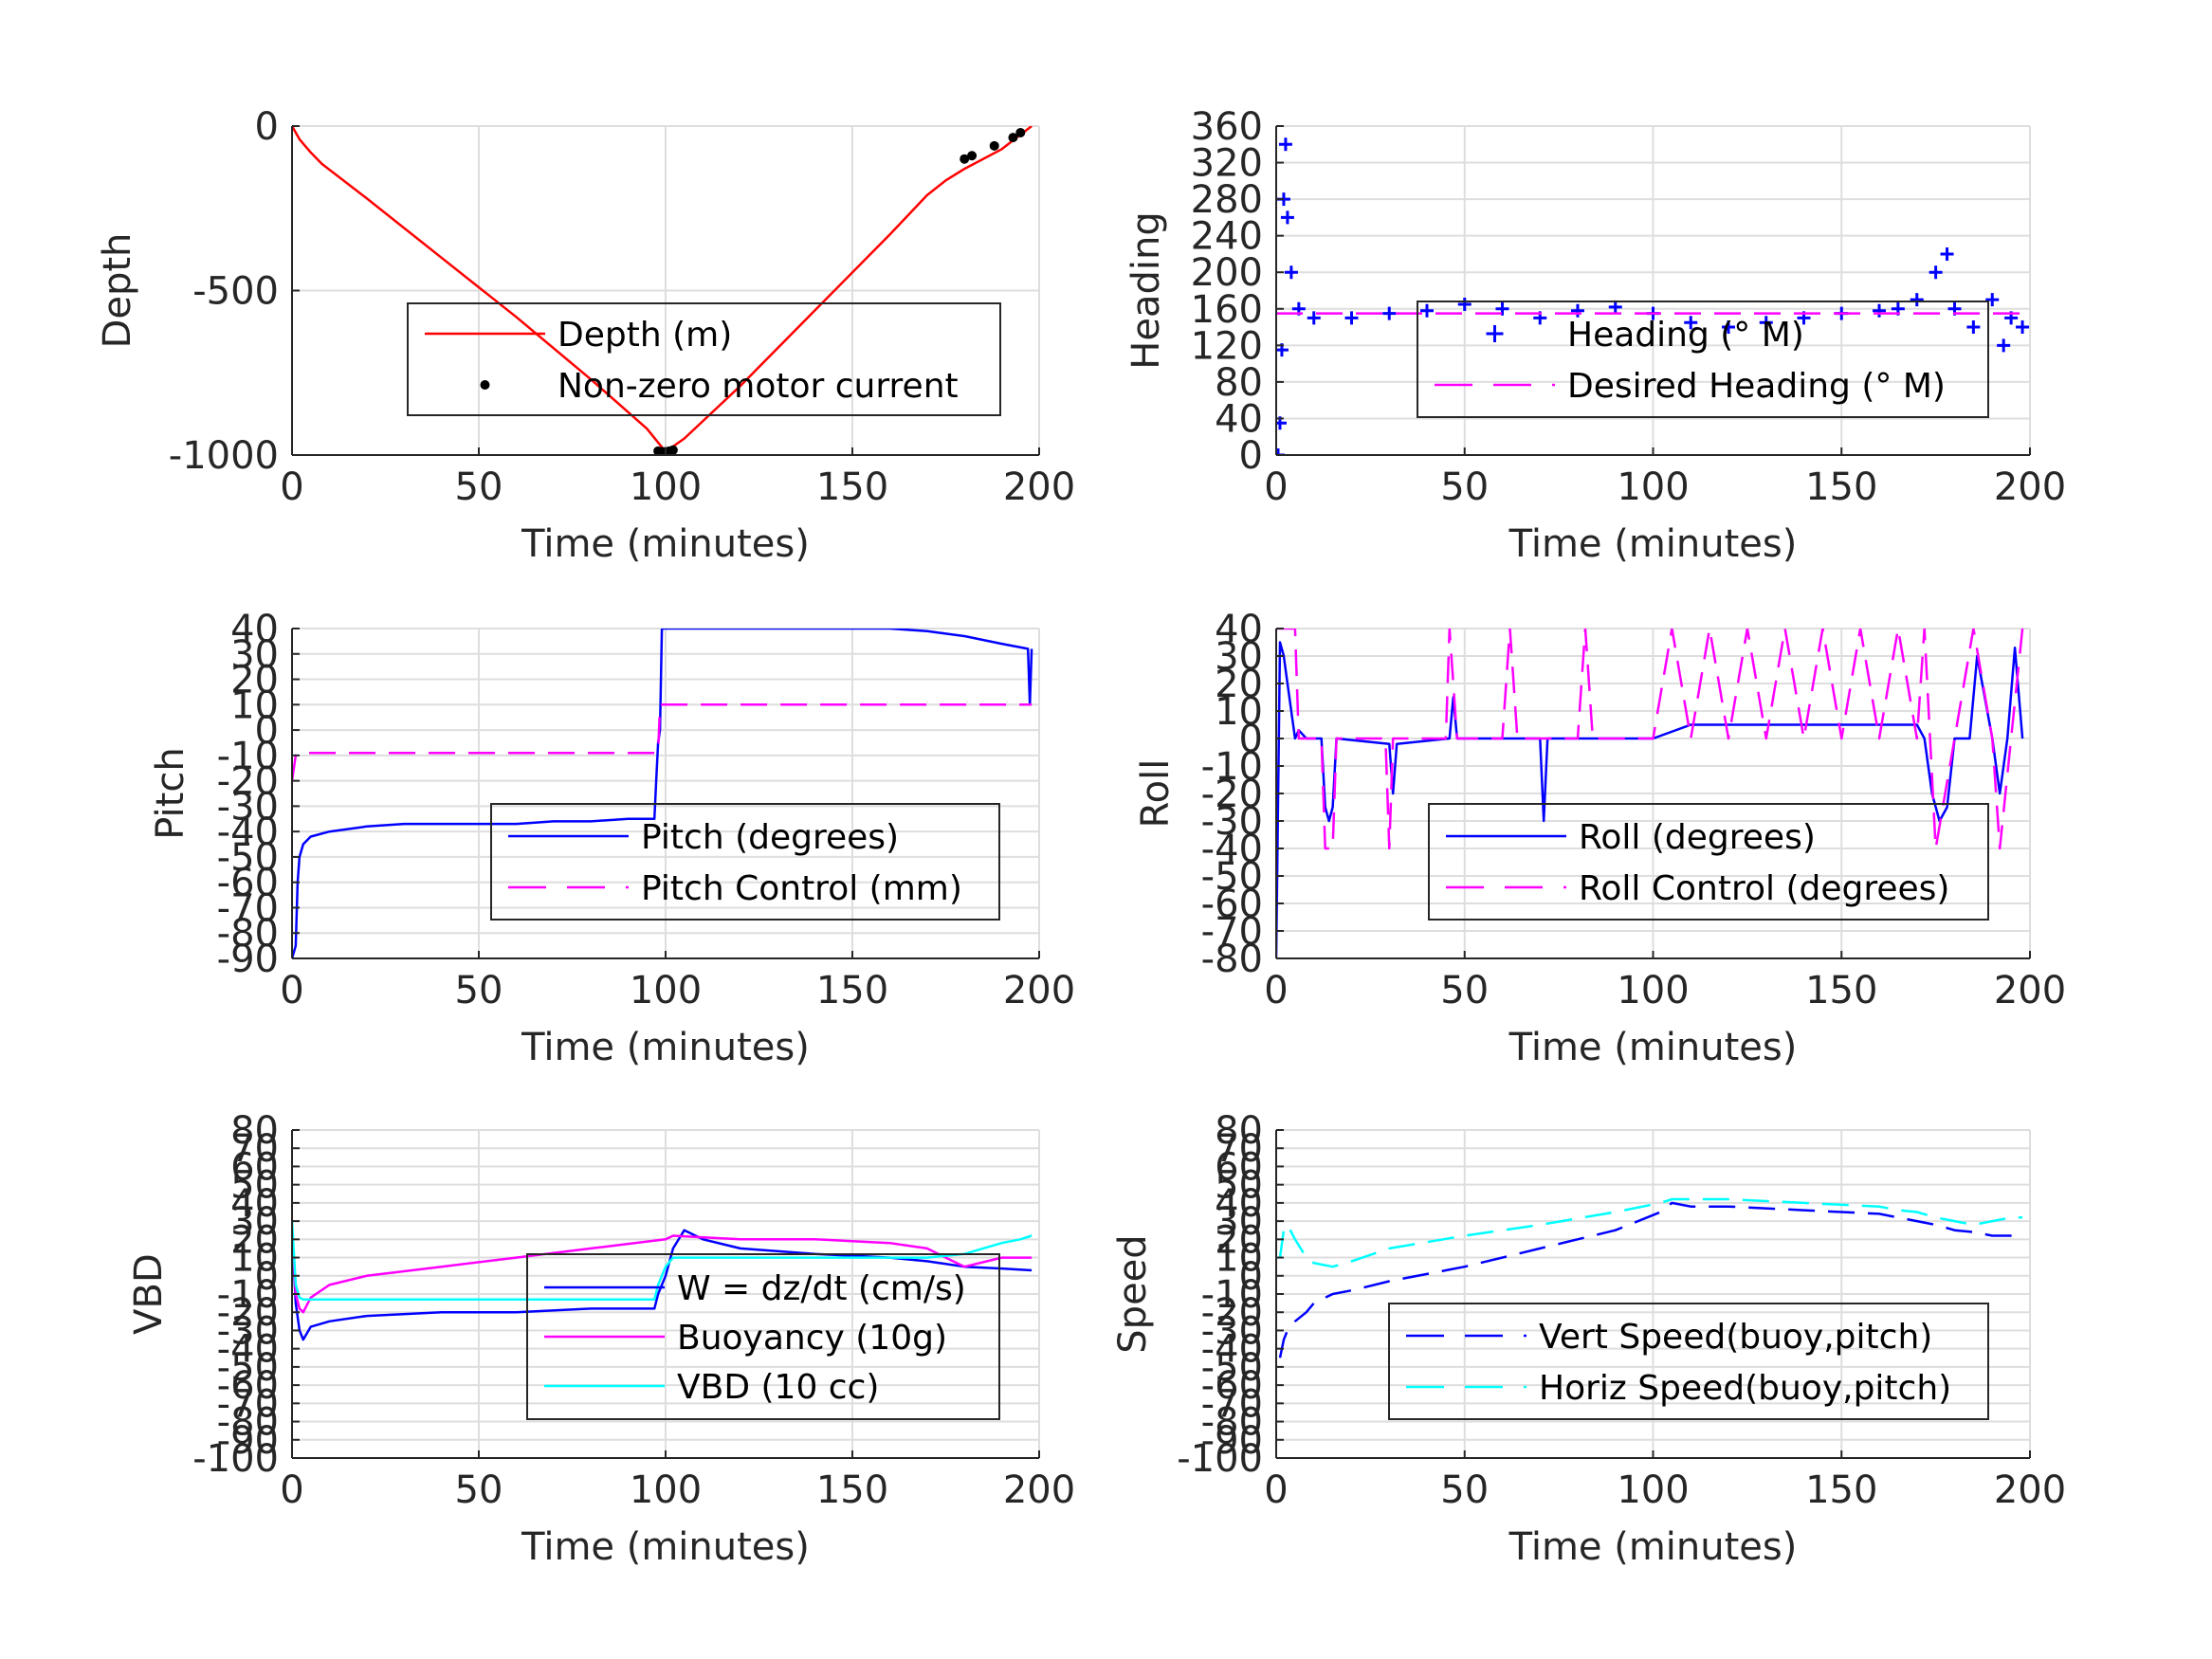 This screenshot has height=1659, width=2212. What do you see at coordinates (254, 1167) in the screenshot?
I see `y-tick-label: 60` at bounding box center [254, 1167].